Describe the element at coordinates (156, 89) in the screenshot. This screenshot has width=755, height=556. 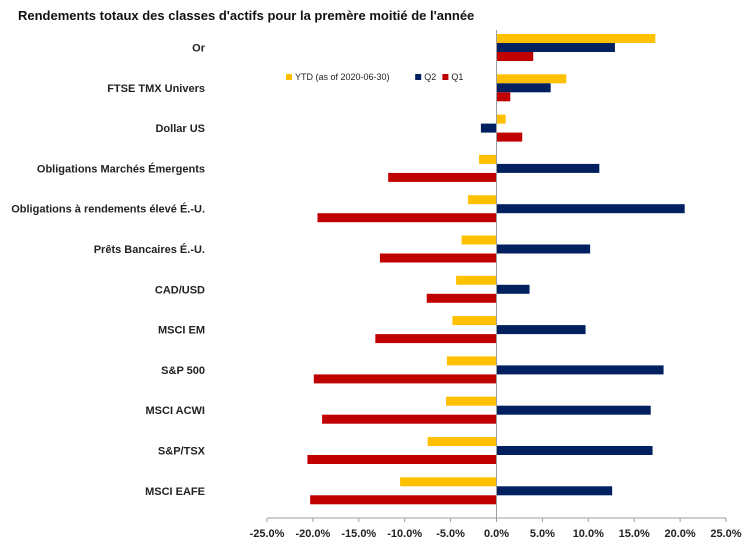
I see `category-label: FTSE TMX Univers` at that location.